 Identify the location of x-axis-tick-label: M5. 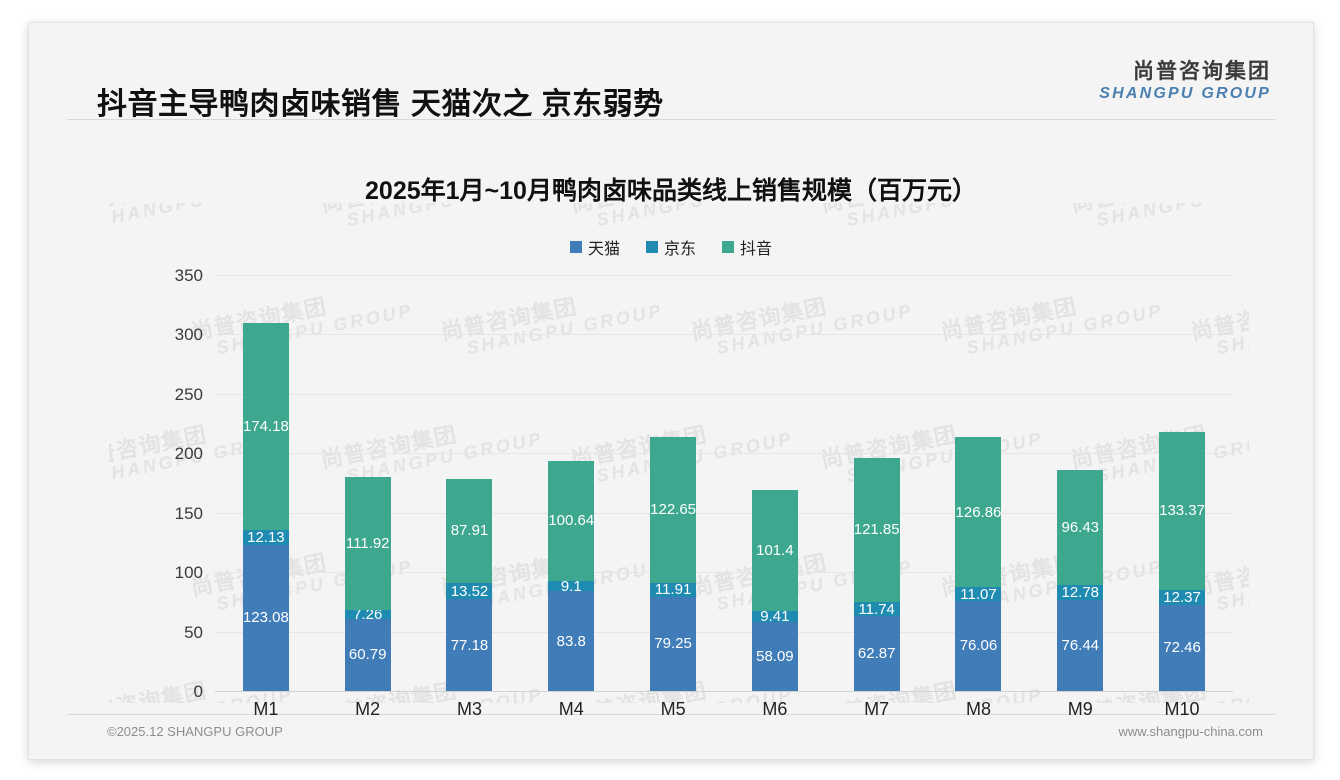
(673, 709).